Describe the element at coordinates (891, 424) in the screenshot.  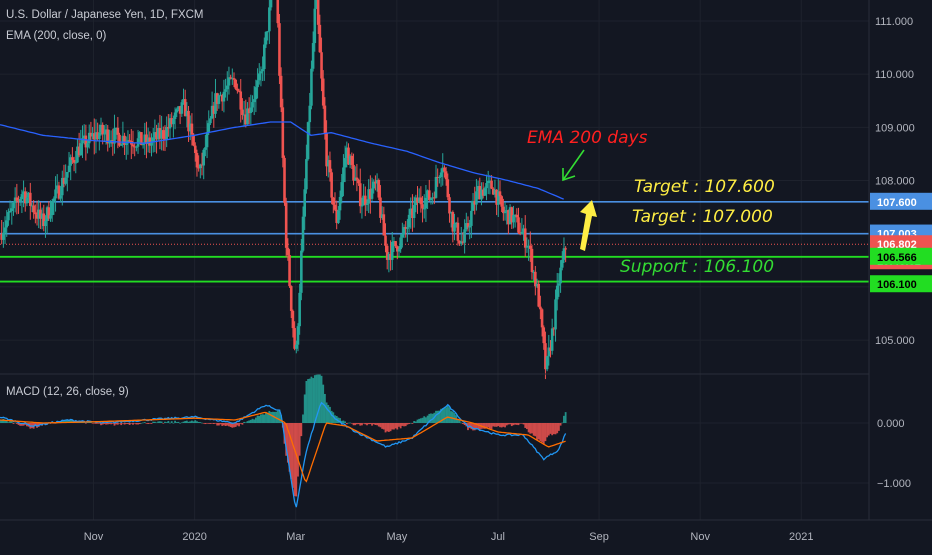
I see `macd-tick-label: 0.000` at that location.